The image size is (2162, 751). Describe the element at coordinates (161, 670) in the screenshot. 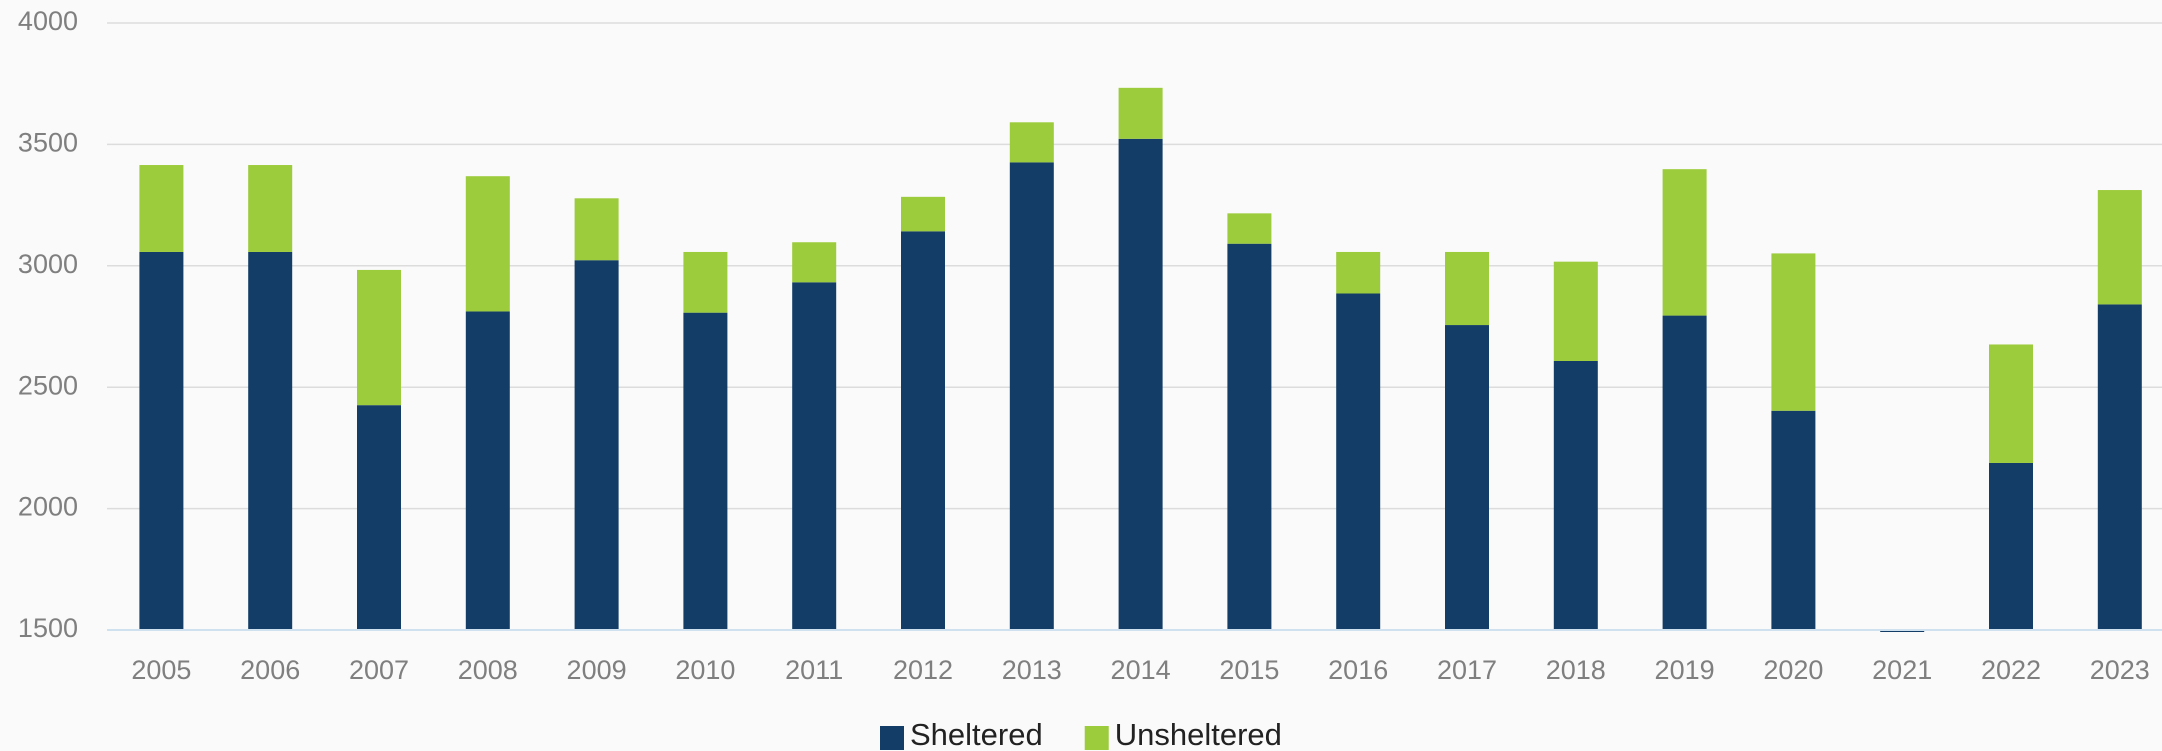

I see `x-tick-label: 2005` at that location.